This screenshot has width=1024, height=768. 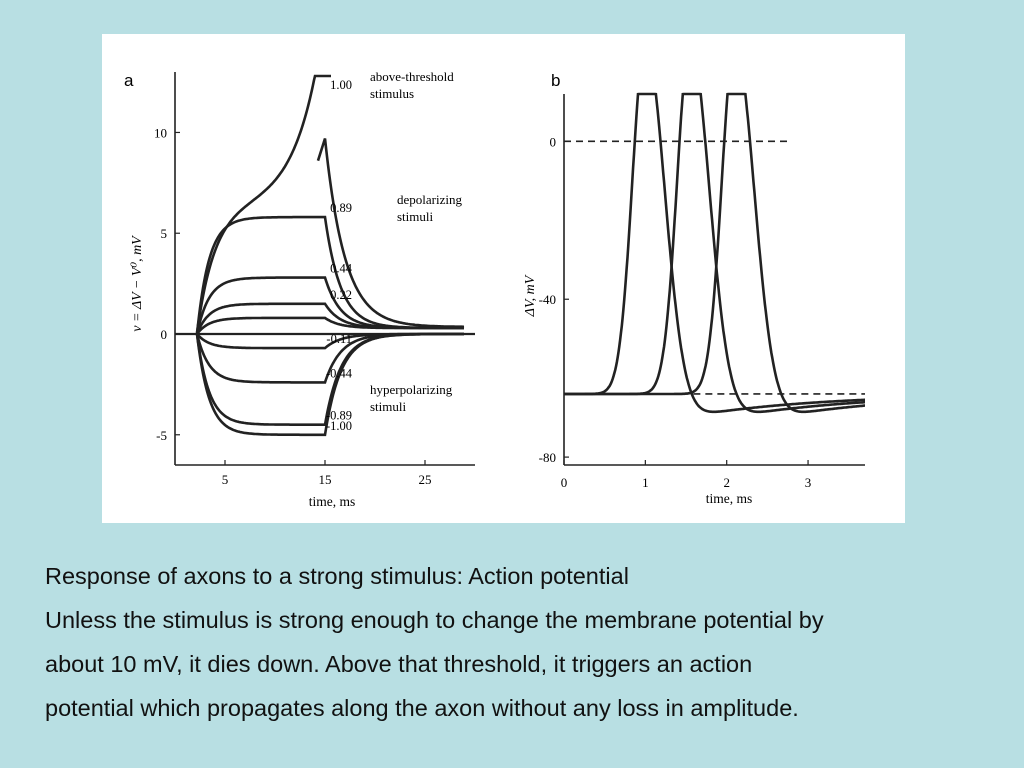 I want to click on panel-a-curves, so click(x=330, y=255).